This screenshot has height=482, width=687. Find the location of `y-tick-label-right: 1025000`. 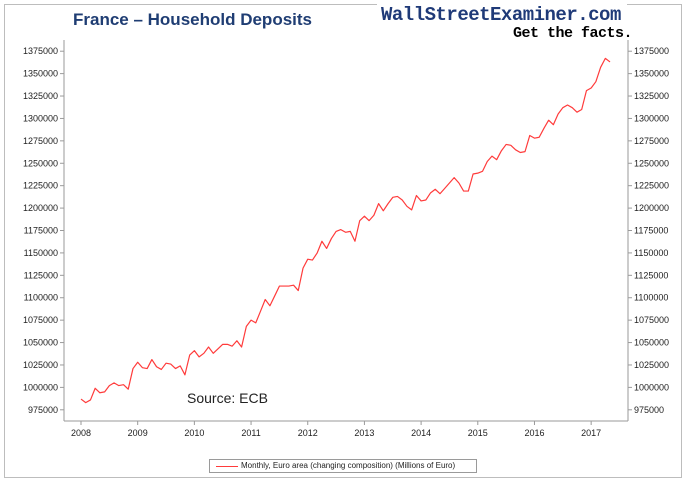

y-tick-label-right: 1025000 is located at coordinates (651, 365).